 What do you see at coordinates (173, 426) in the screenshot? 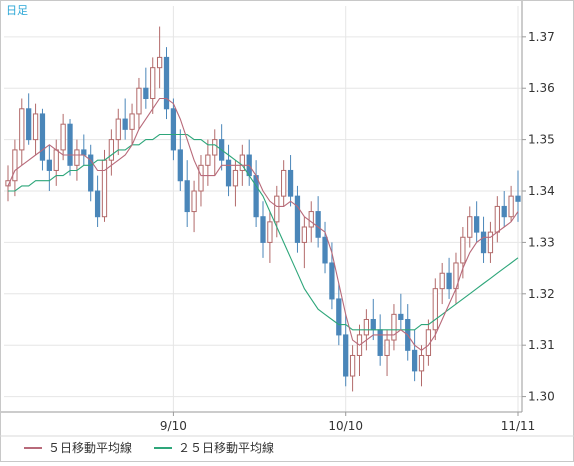
I see `x-tick-label: 9/10` at bounding box center [173, 426].